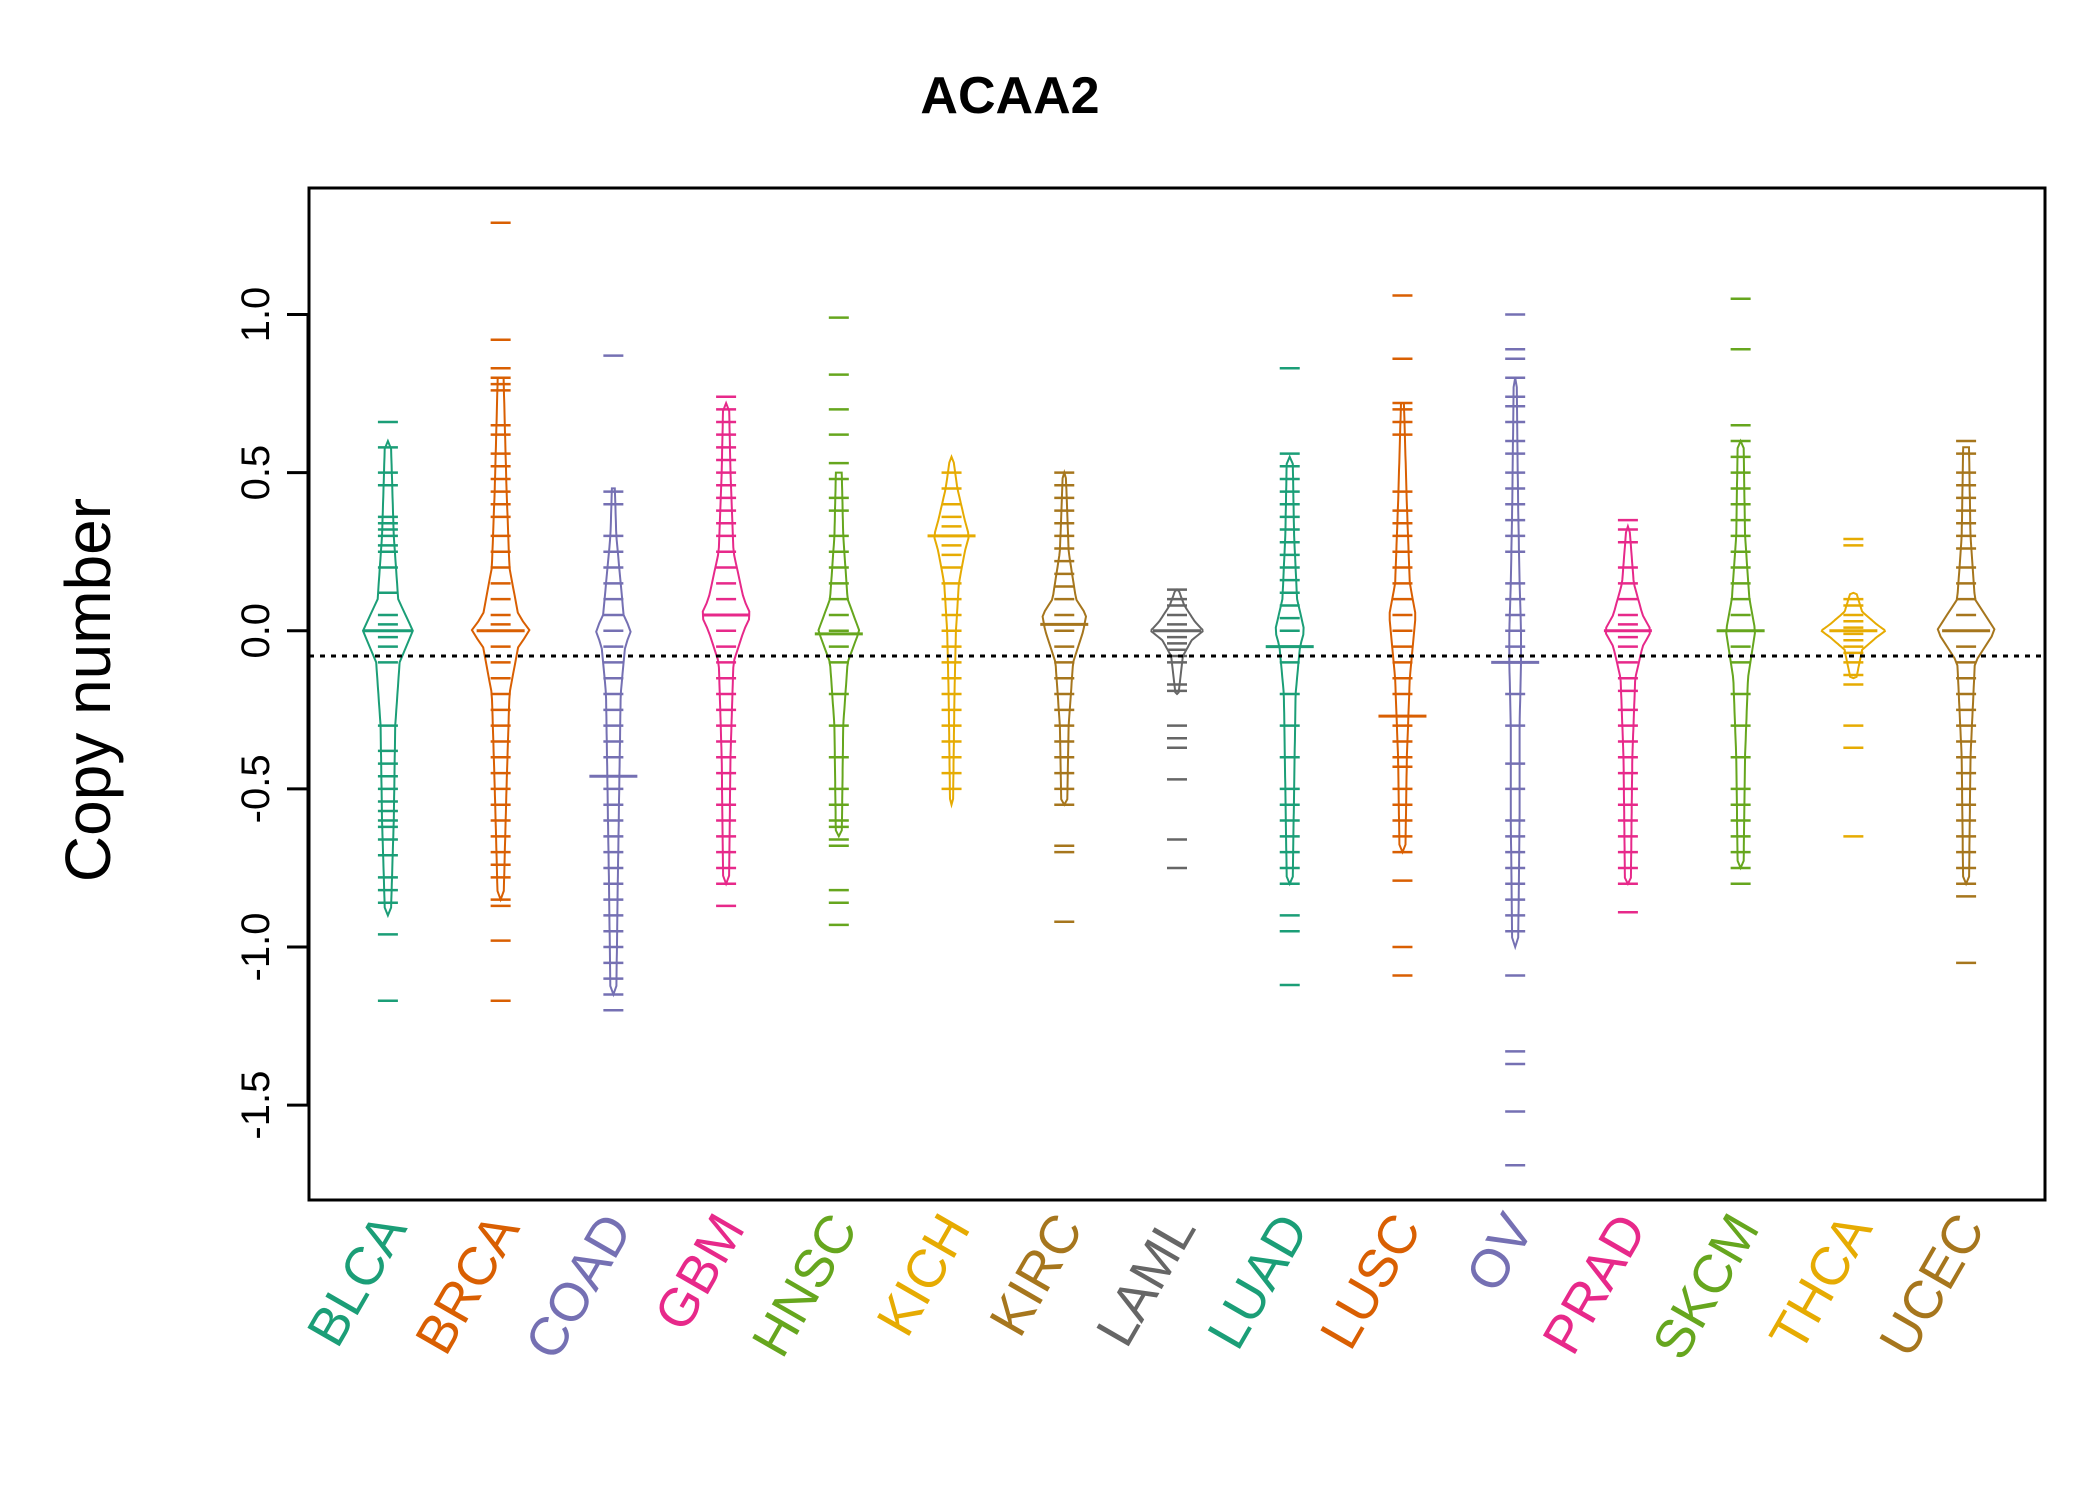 The image size is (2100, 1500). I want to click on x-category-label: LUSC, so click(1371, 1281).